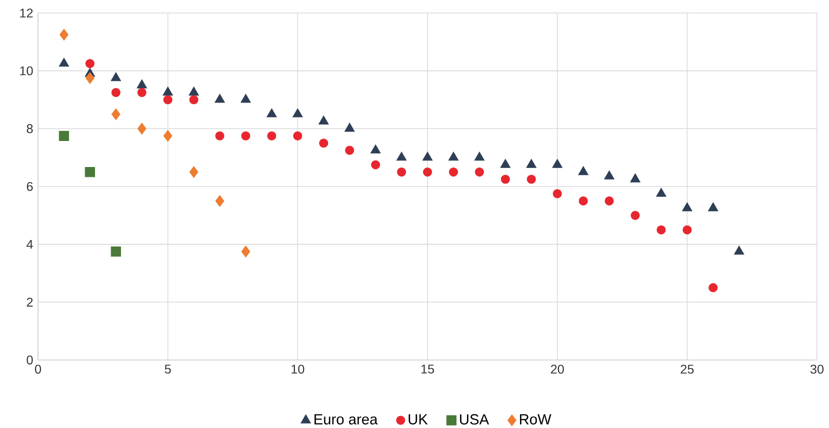 Image resolution: width=829 pixels, height=428 pixels. Describe the element at coordinates (475, 419) in the screenshot. I see `legend-label: USA` at that location.